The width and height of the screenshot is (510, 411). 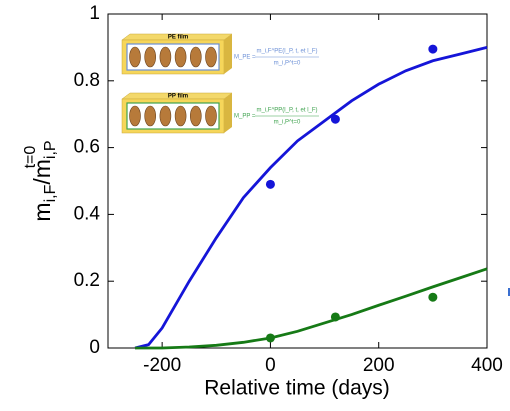 What do you see at coordinates (87, 147) in the screenshot?
I see `y-tick-label: 0.6` at bounding box center [87, 147].